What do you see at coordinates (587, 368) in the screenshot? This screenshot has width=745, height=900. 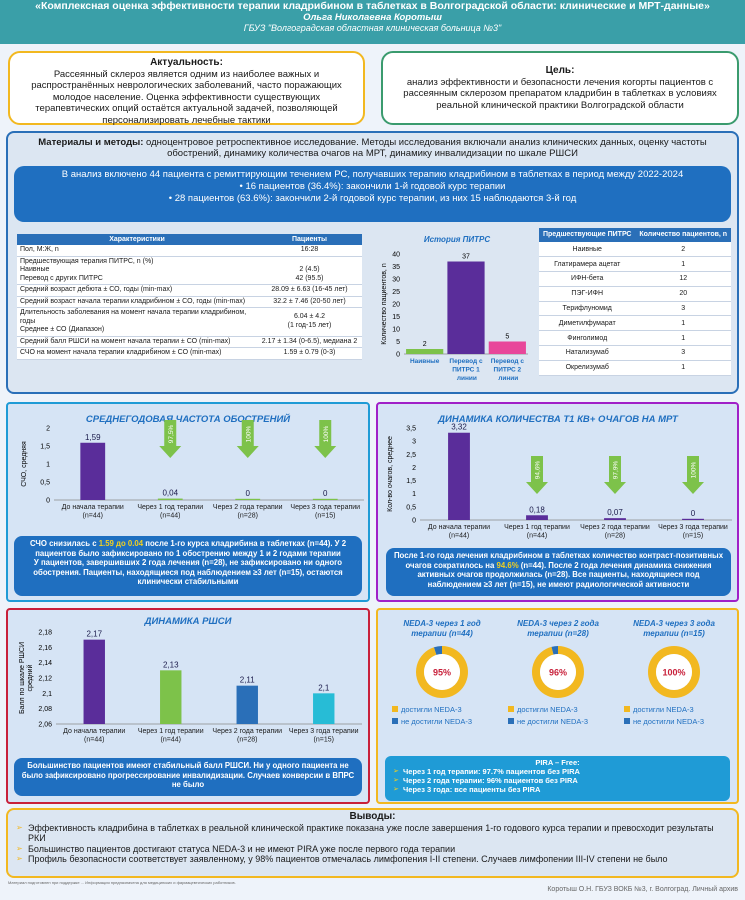 I see `pitrs-drug: Окрелизумаб` at bounding box center [587, 368].